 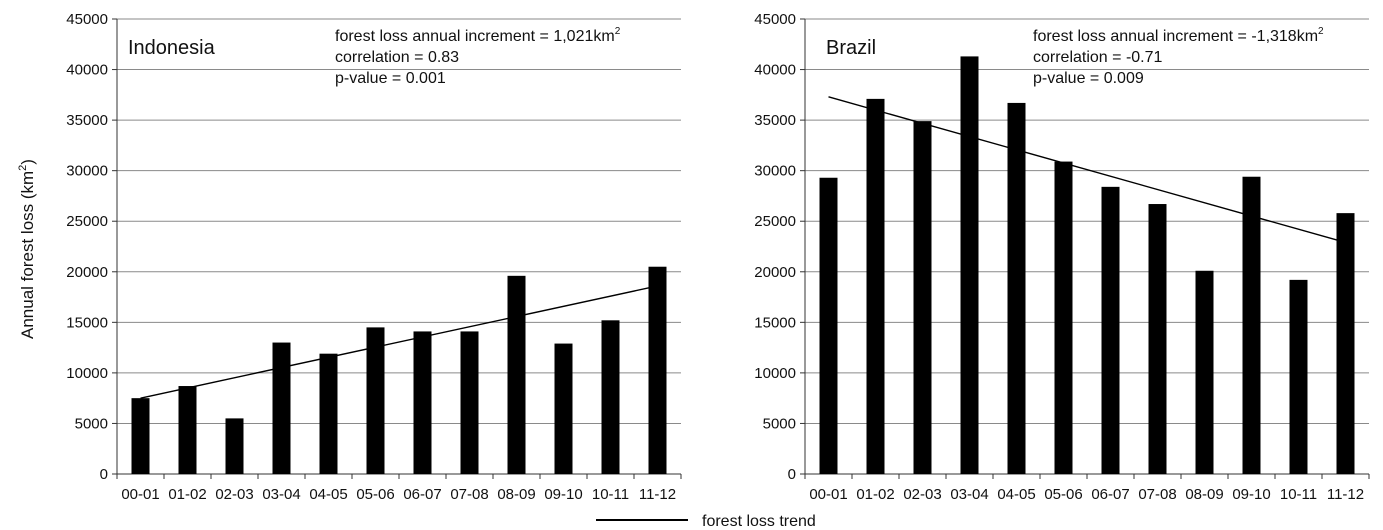 What do you see at coordinates (759, 521) in the screenshot?
I see `legend-trend-label: forest loss trend` at bounding box center [759, 521].